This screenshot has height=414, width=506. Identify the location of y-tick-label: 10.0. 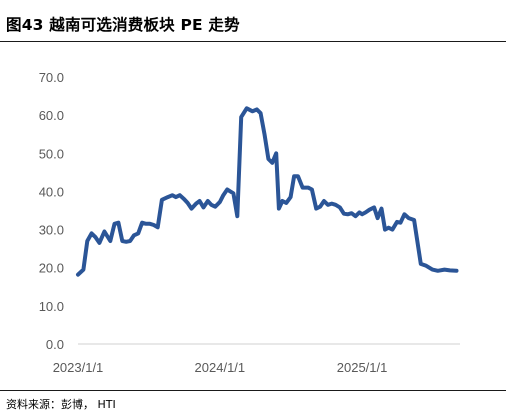
(51, 306).